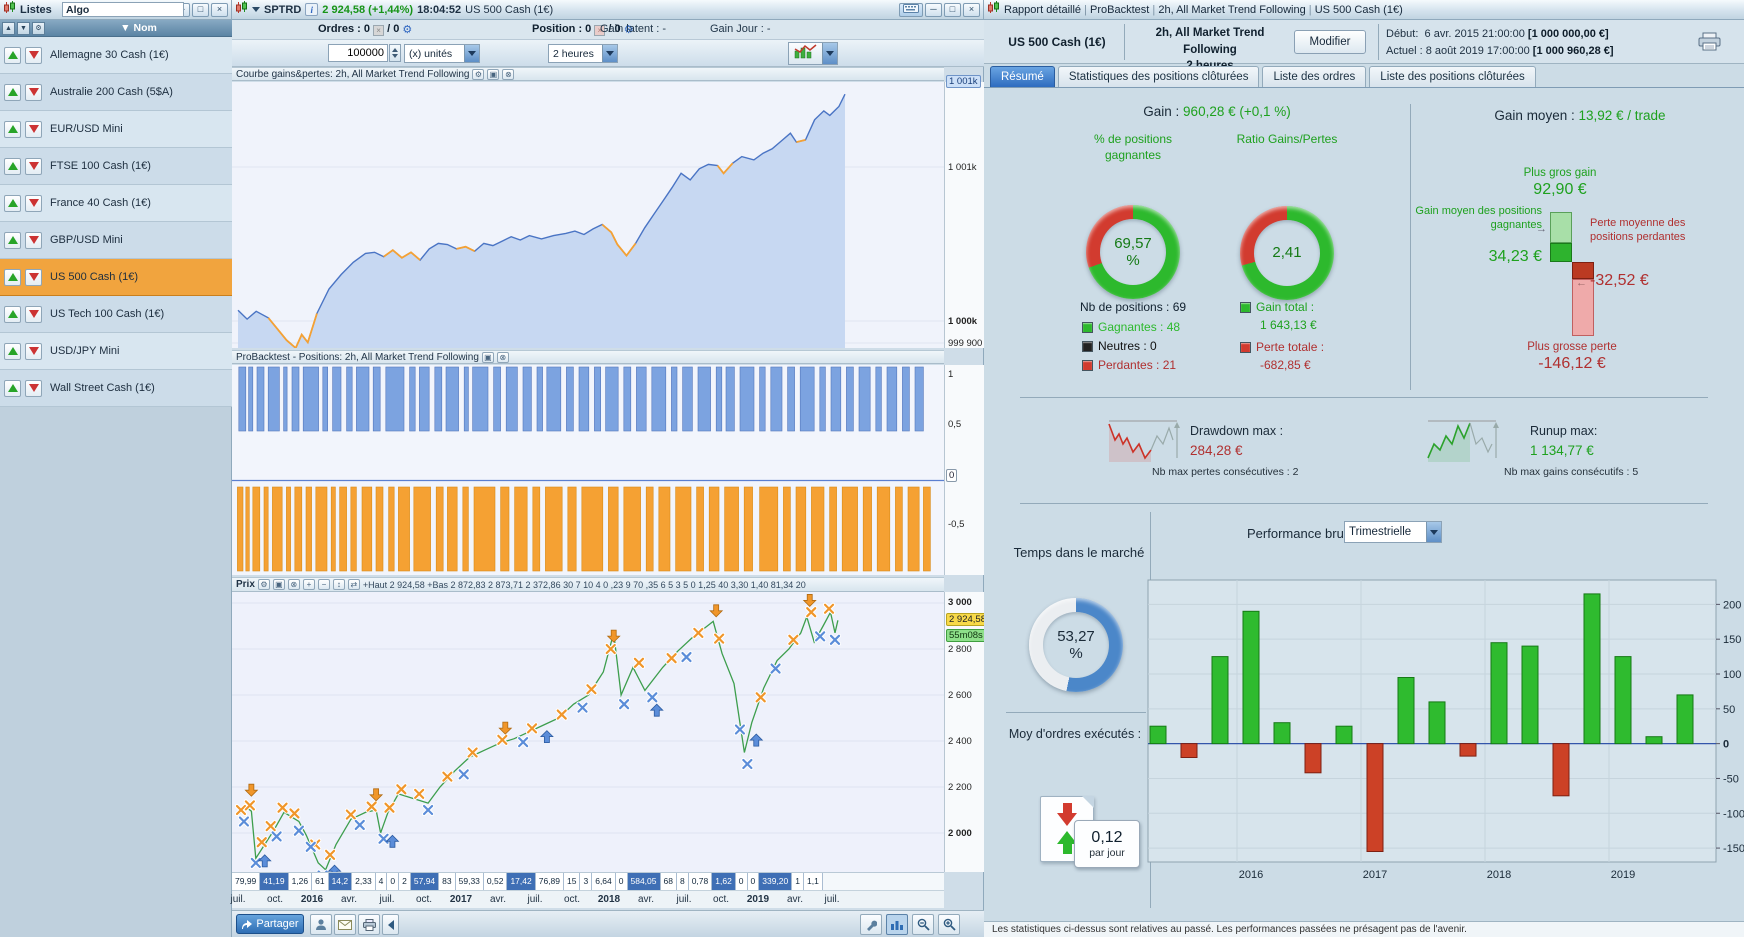 The height and width of the screenshot is (937, 1744). Describe the element at coordinates (960, 695) in the screenshot. I see `axis-tick: 2 600` at that location.